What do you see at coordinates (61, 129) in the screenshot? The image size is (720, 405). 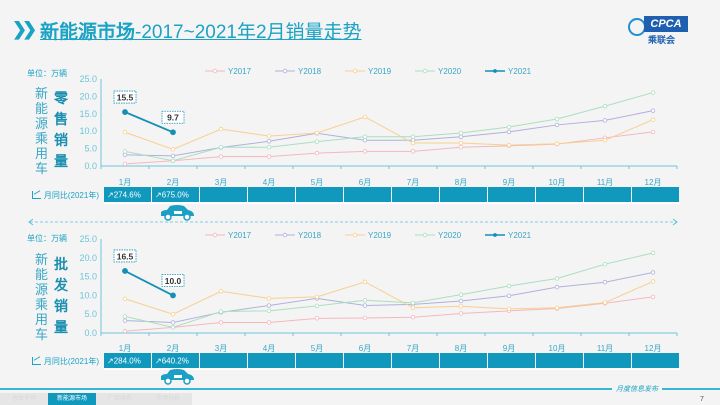 I see `metric-label-retail: 零售销量` at bounding box center [61, 129].